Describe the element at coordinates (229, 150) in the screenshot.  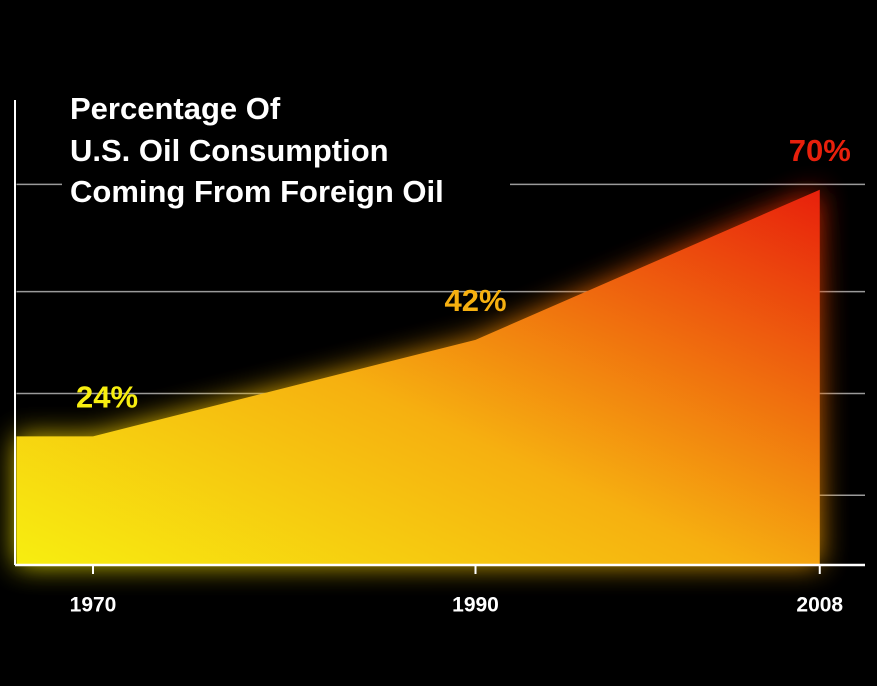
I see `chart-title: U.S. Oil Consumption` at that location.